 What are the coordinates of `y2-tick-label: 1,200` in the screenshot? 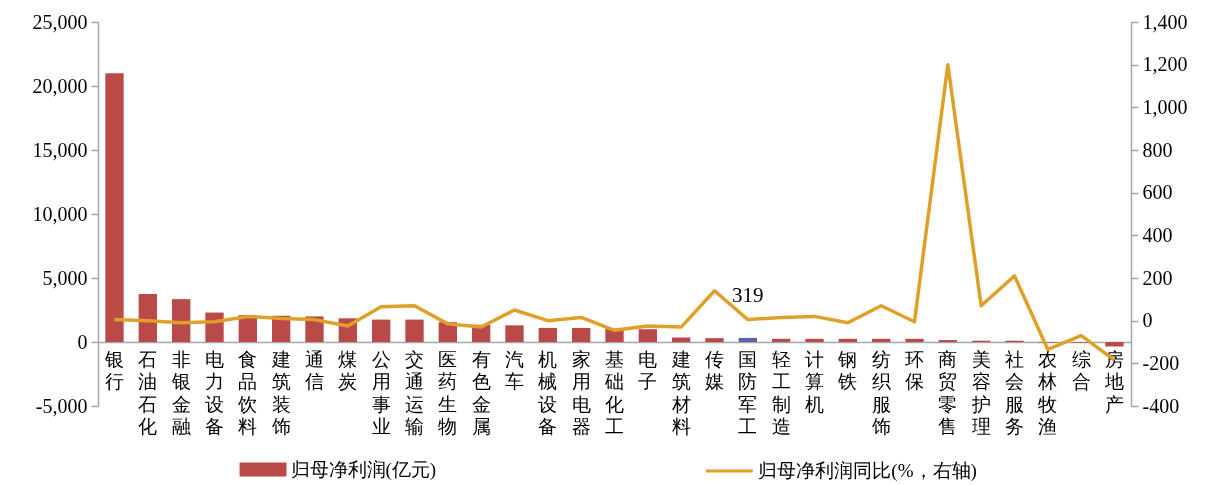 It's located at (1165, 64).